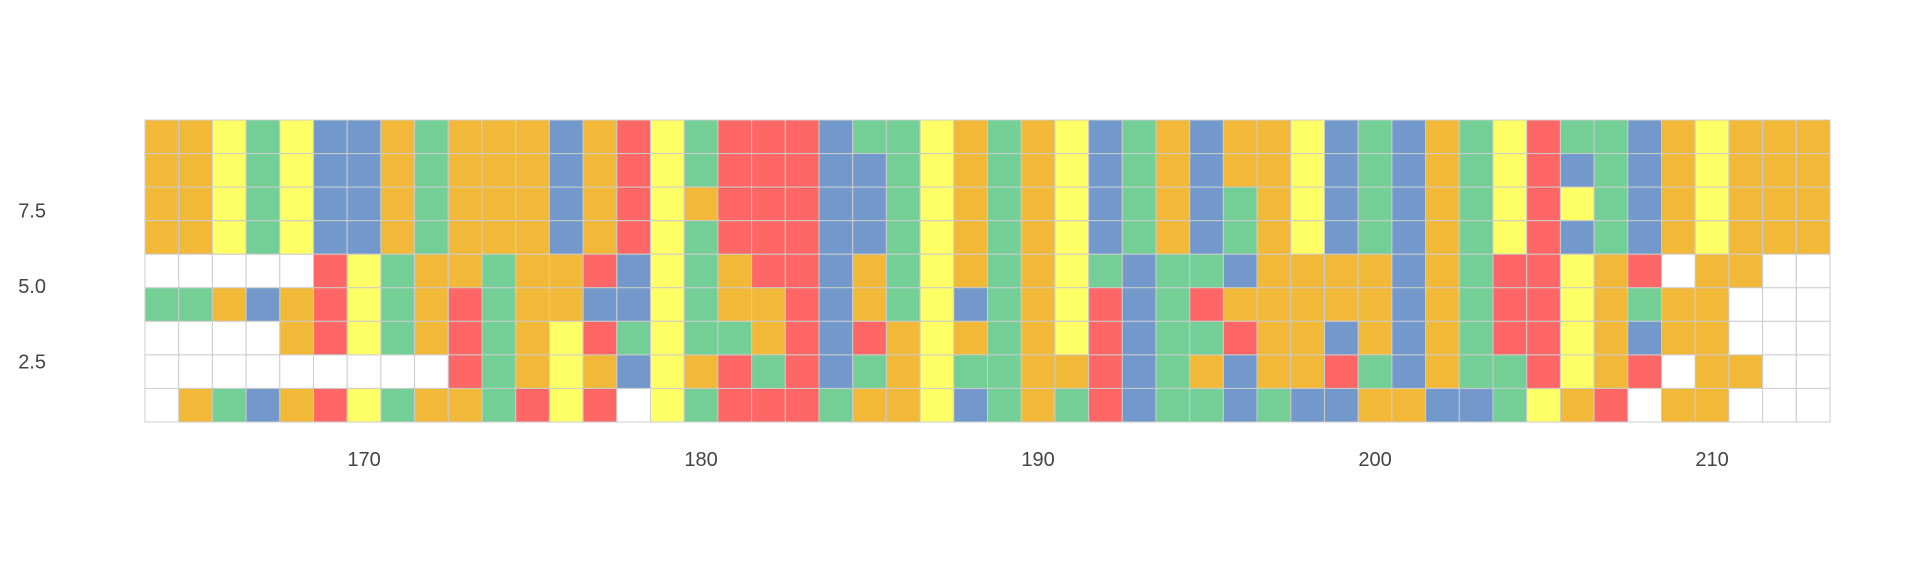 The image size is (1920, 576). Describe the element at coordinates (32, 363) in the screenshot. I see `y-tick-label: 2.5` at that location.